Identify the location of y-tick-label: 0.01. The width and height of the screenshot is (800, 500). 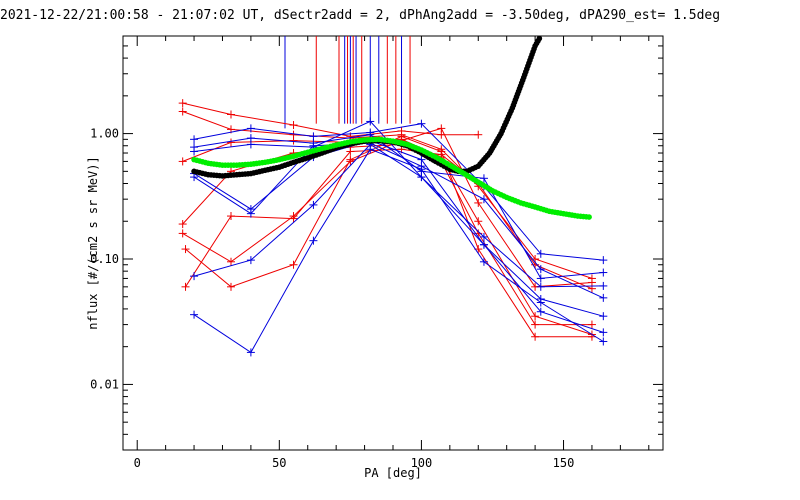
(104, 384).